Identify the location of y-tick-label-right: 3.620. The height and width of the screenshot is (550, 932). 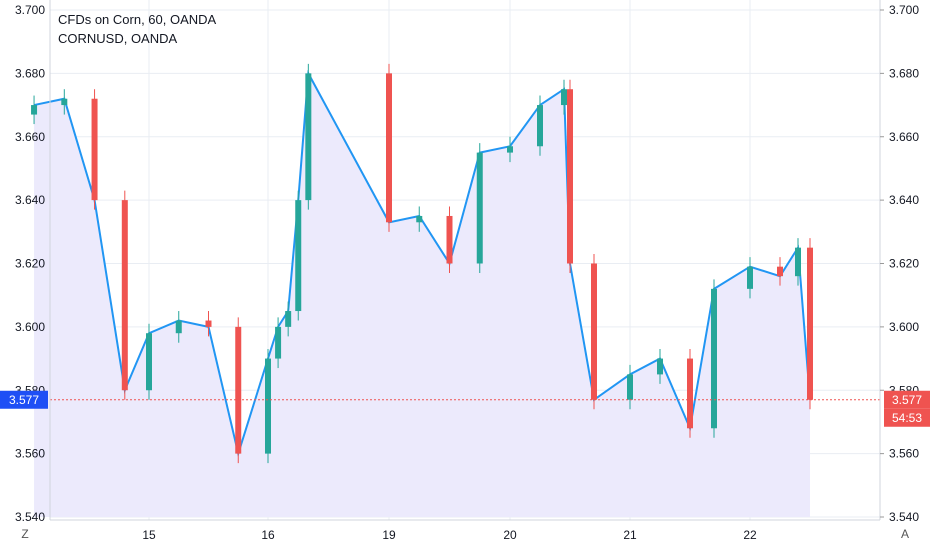
(904, 264).